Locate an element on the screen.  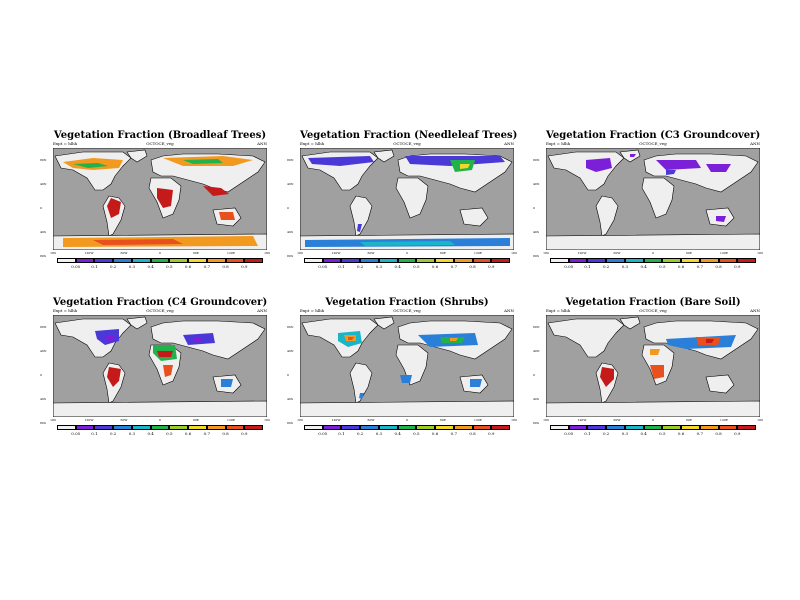
colorbar: 0.05 0.1 0.2 0.3 0.4 0.5 0.6 0.7 0.8 0.9 is located at coordinates (160, 264).